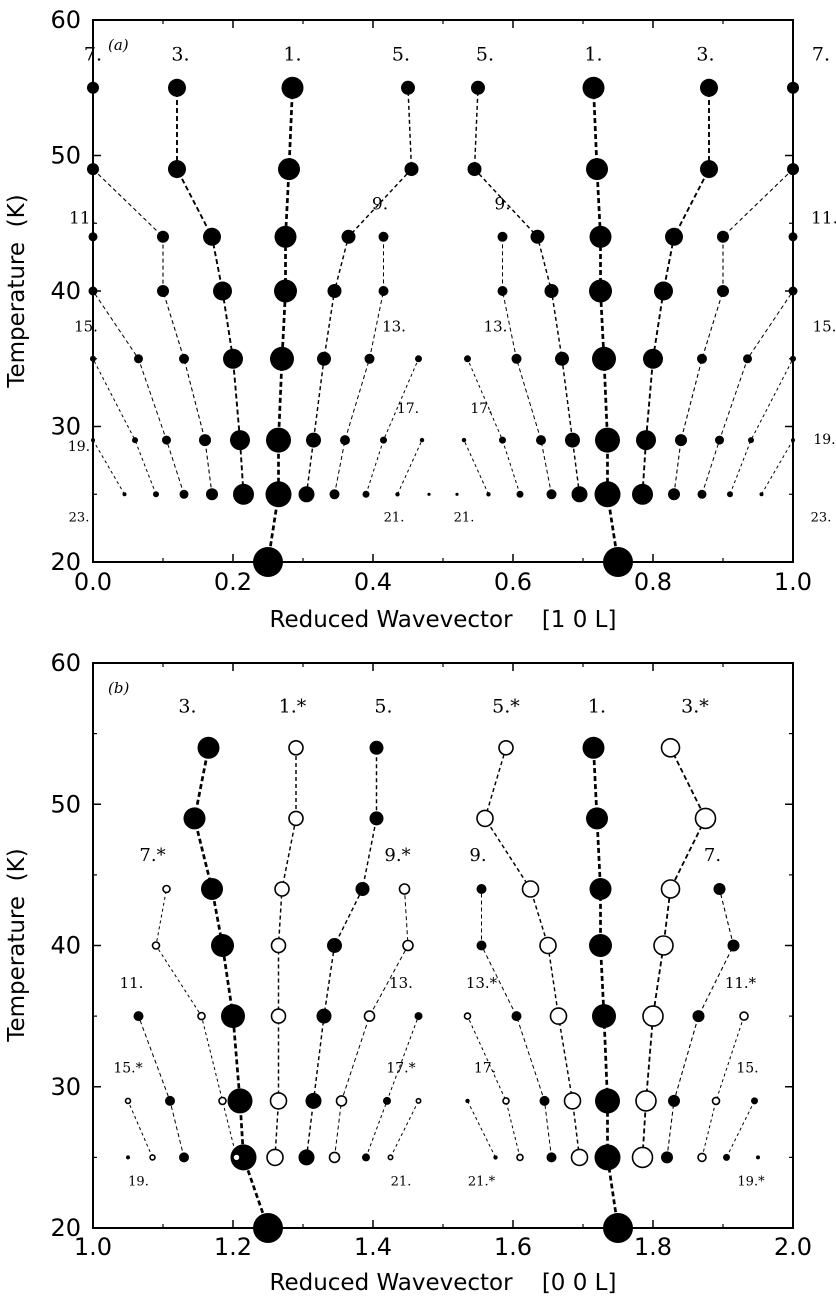 This screenshot has width=836, height=1300. What do you see at coordinates (17, 291) in the screenshot?
I see `panel-a-ylabel: Temperature (K)` at bounding box center [17, 291].